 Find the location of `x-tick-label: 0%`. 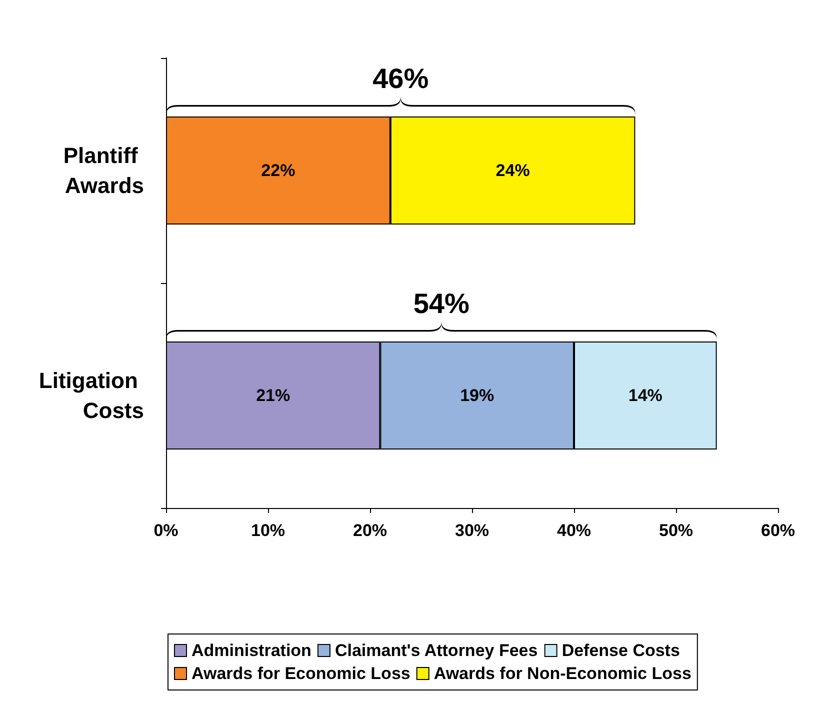

x-tick-label: 0% is located at coordinates (166, 530).